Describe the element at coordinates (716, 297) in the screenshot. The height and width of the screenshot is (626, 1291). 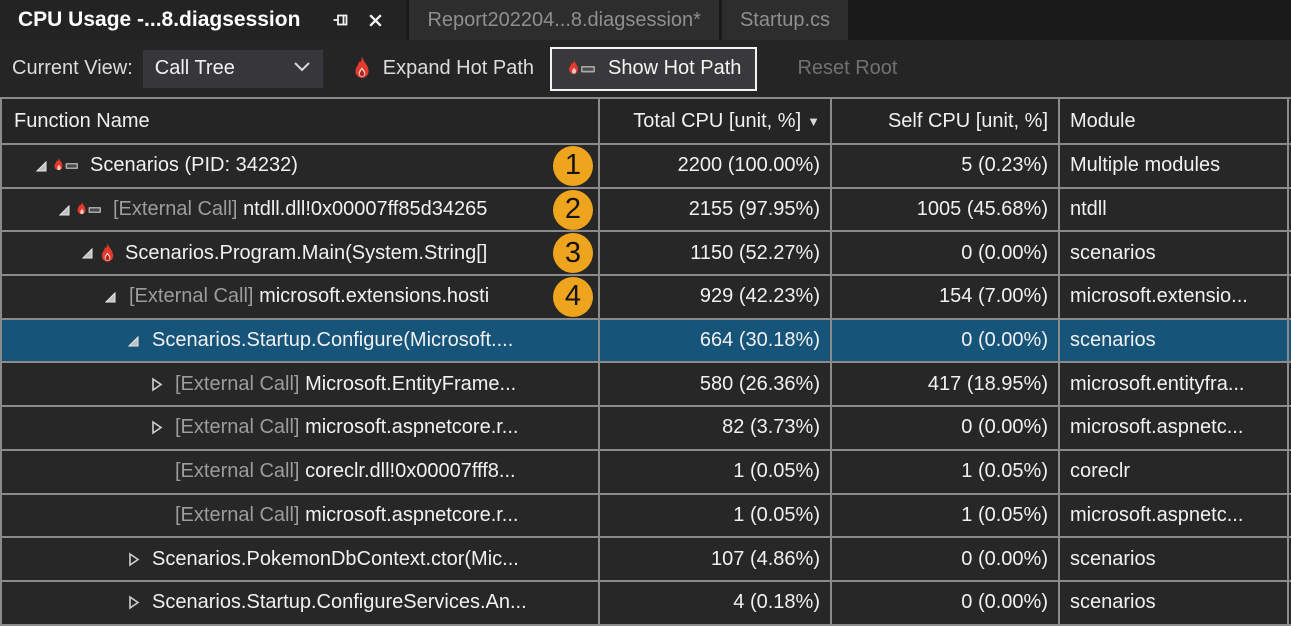
I see `total-cpu-value: 929 (42.23%)` at that location.